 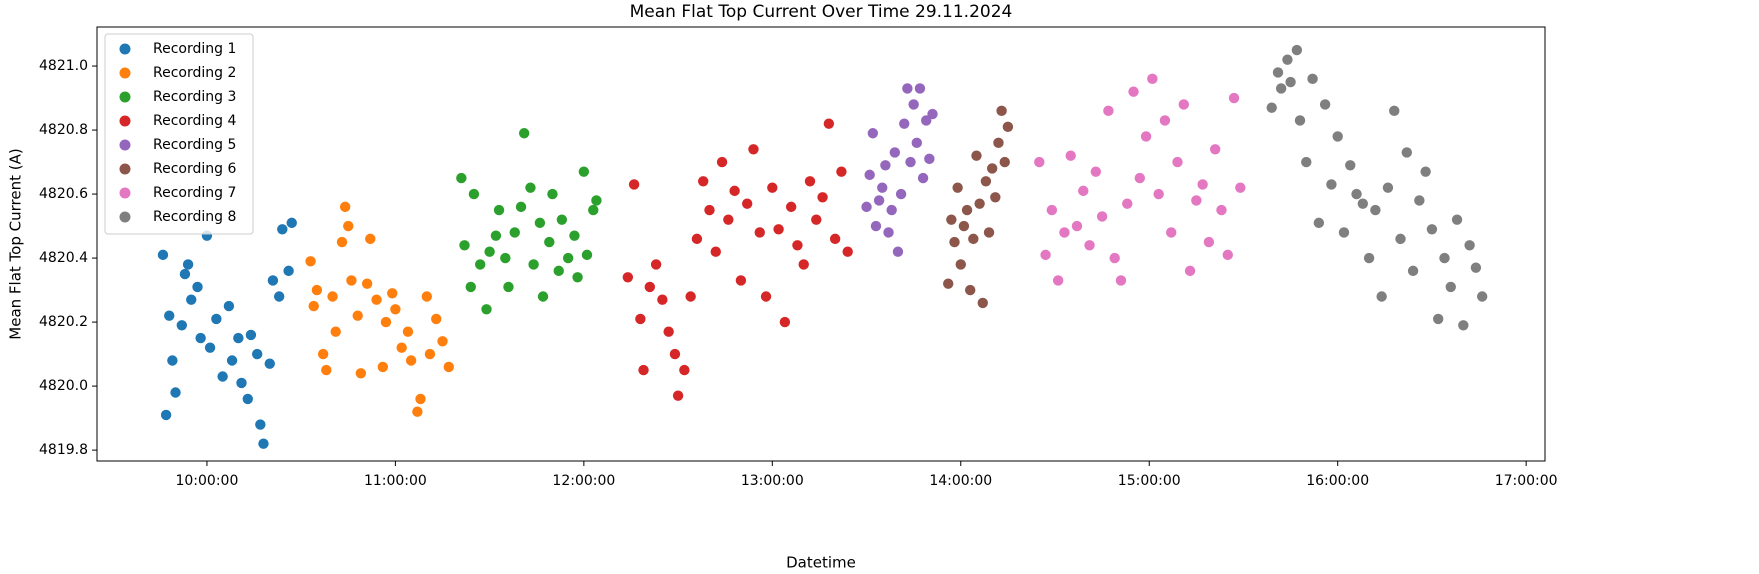 What do you see at coordinates (1149, 481) in the screenshot?
I see `x-tick-label: 15:00:00` at bounding box center [1149, 481].